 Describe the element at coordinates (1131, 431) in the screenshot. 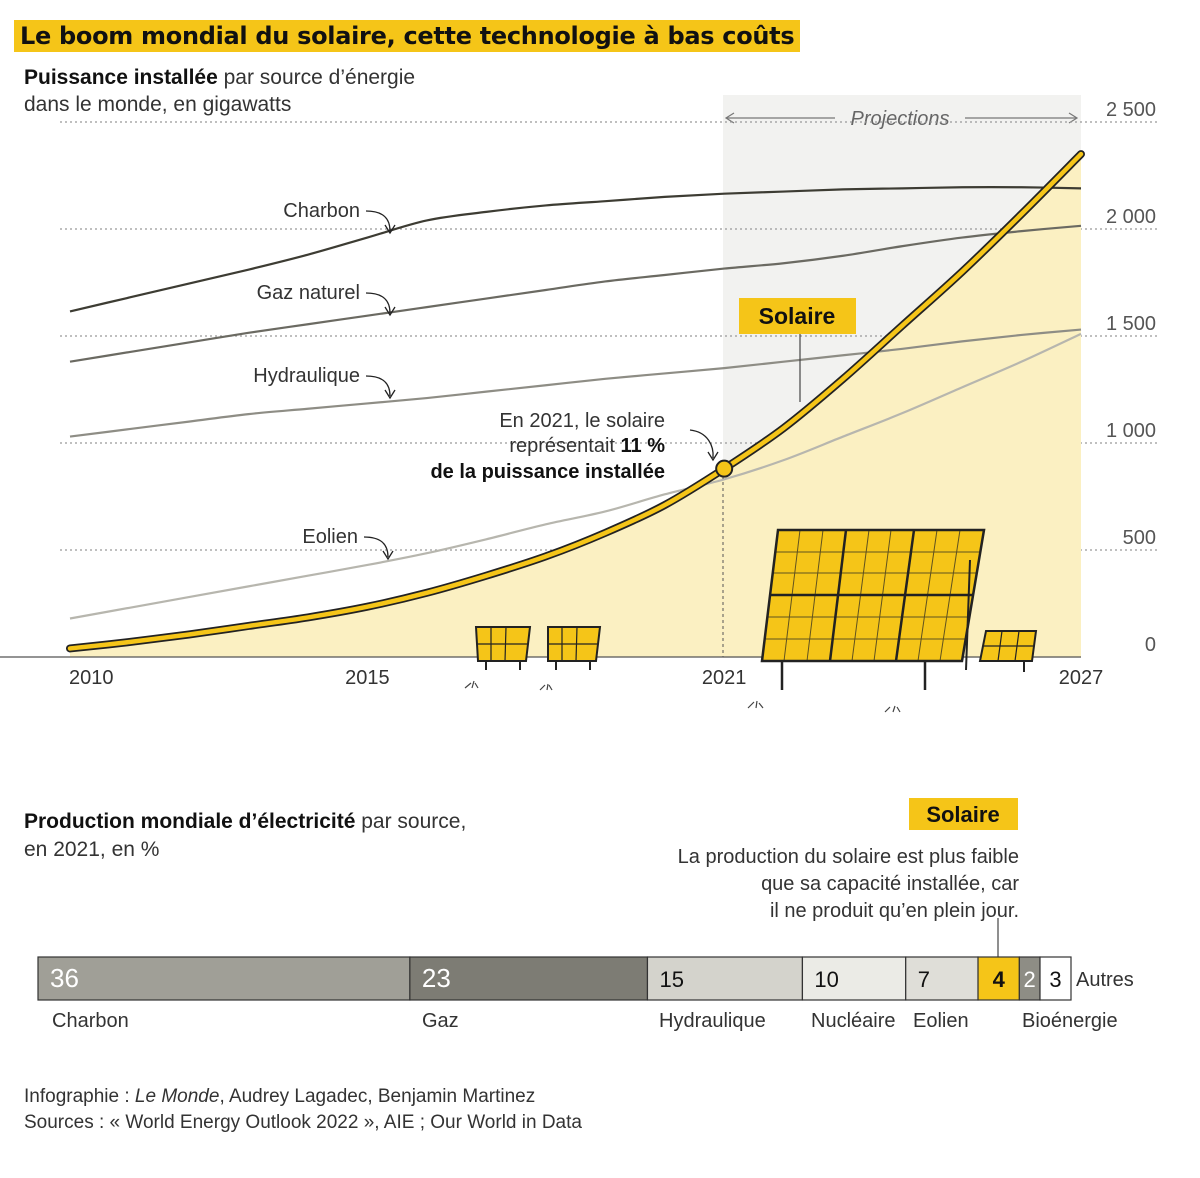

I see `y-tick-label: 1 000` at that location.